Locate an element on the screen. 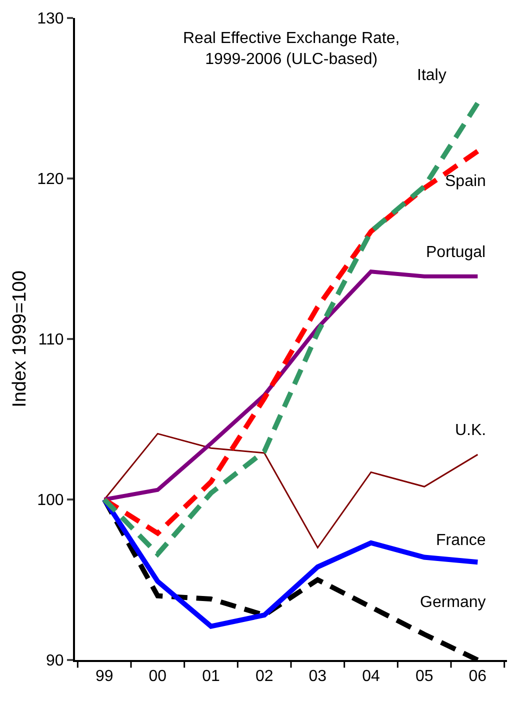 This screenshot has width=515, height=702. y-tick-label: 120 is located at coordinates (50, 179).